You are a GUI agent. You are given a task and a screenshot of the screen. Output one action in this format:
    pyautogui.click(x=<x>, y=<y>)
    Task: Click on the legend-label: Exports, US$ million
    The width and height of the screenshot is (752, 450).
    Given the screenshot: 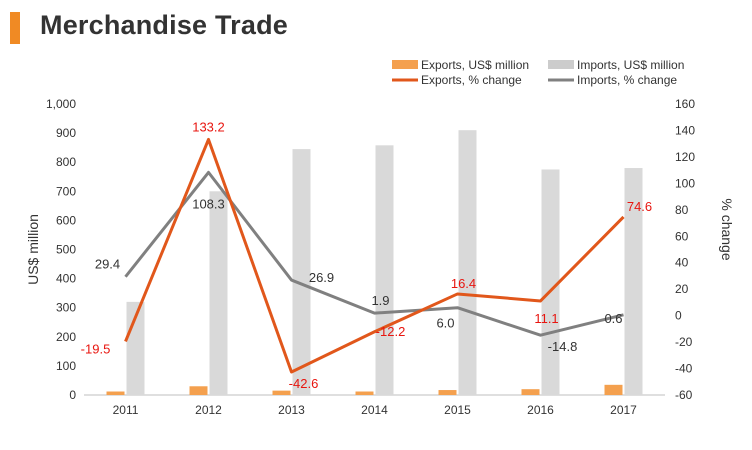 What is the action you would take?
    pyautogui.click(x=475, y=65)
    